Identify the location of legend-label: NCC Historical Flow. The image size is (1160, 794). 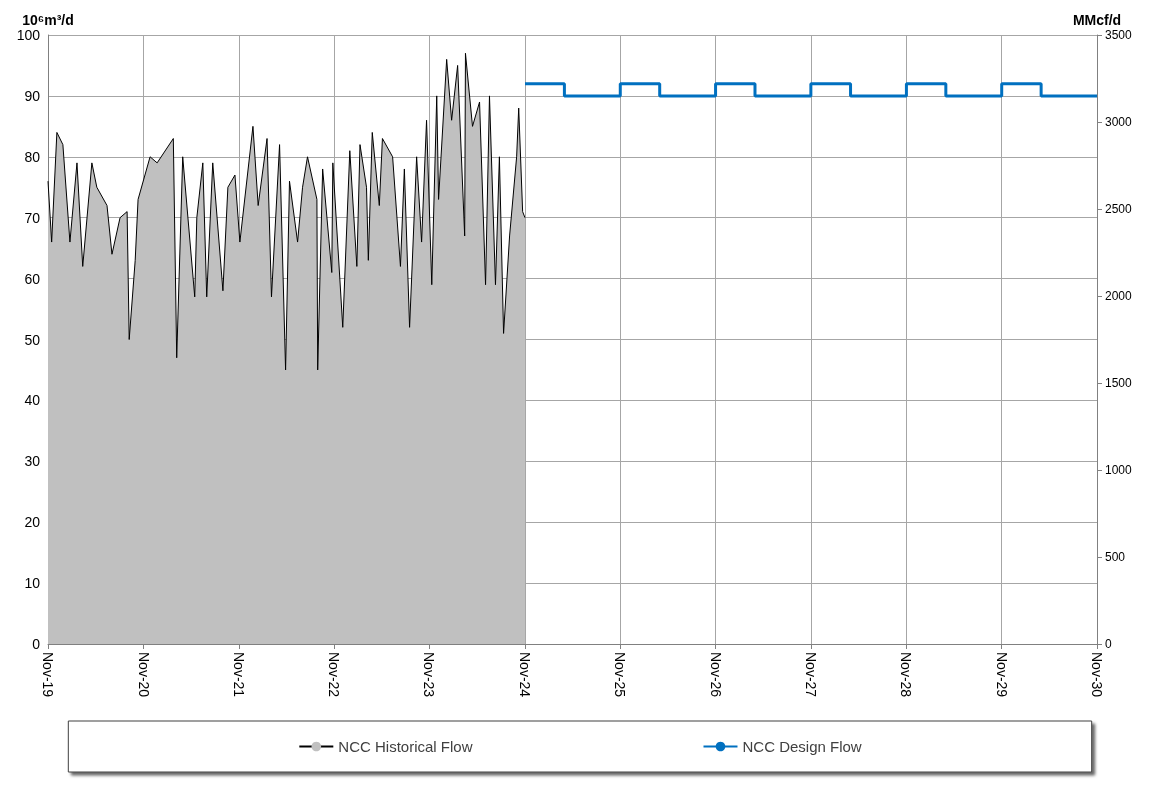
(405, 746).